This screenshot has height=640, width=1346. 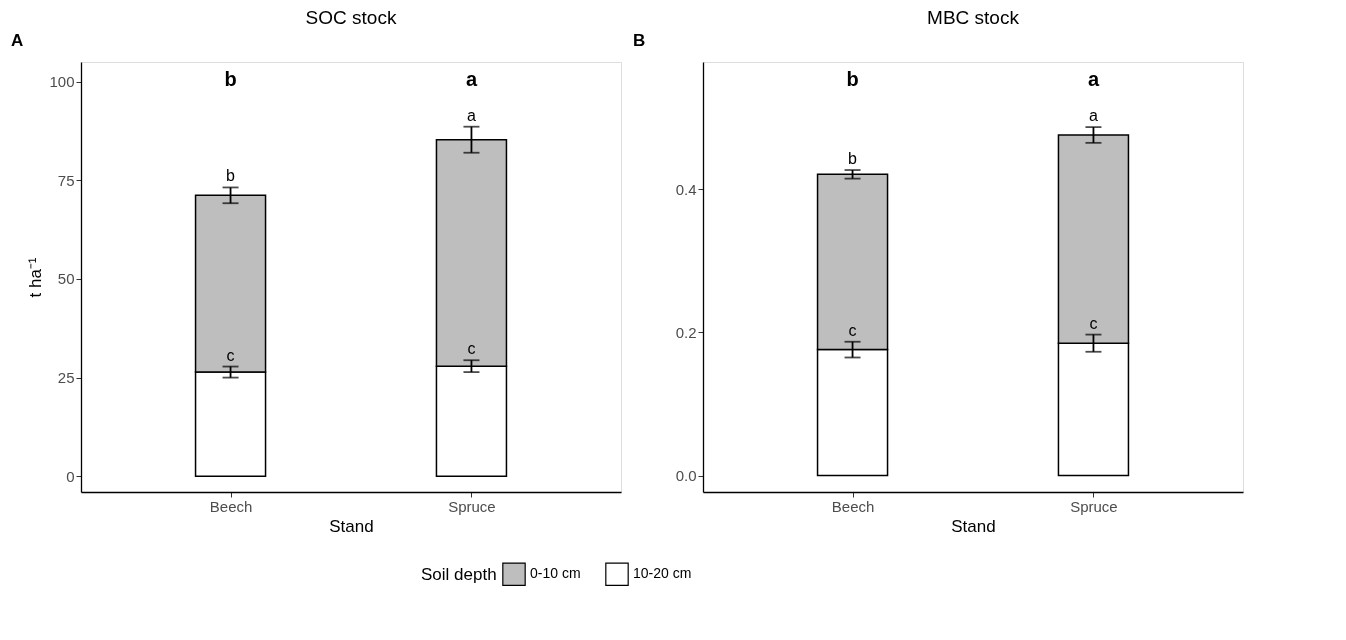 I want to click on legend-title: Soil depth, so click(x=459, y=574).